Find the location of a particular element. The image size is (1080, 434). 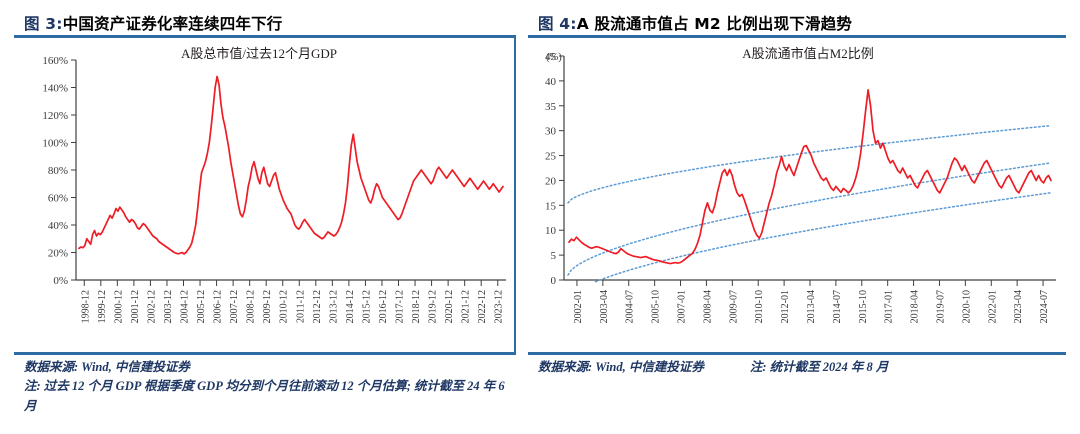

left-panel-title: 图 3:中国资产证券化率连续四年下行 is located at coordinates (269, 23).